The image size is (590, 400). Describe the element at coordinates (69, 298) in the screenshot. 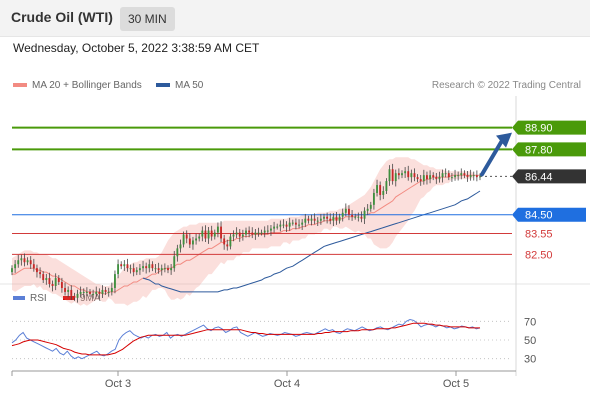

I see `legend-swatch-9ma` at that location.